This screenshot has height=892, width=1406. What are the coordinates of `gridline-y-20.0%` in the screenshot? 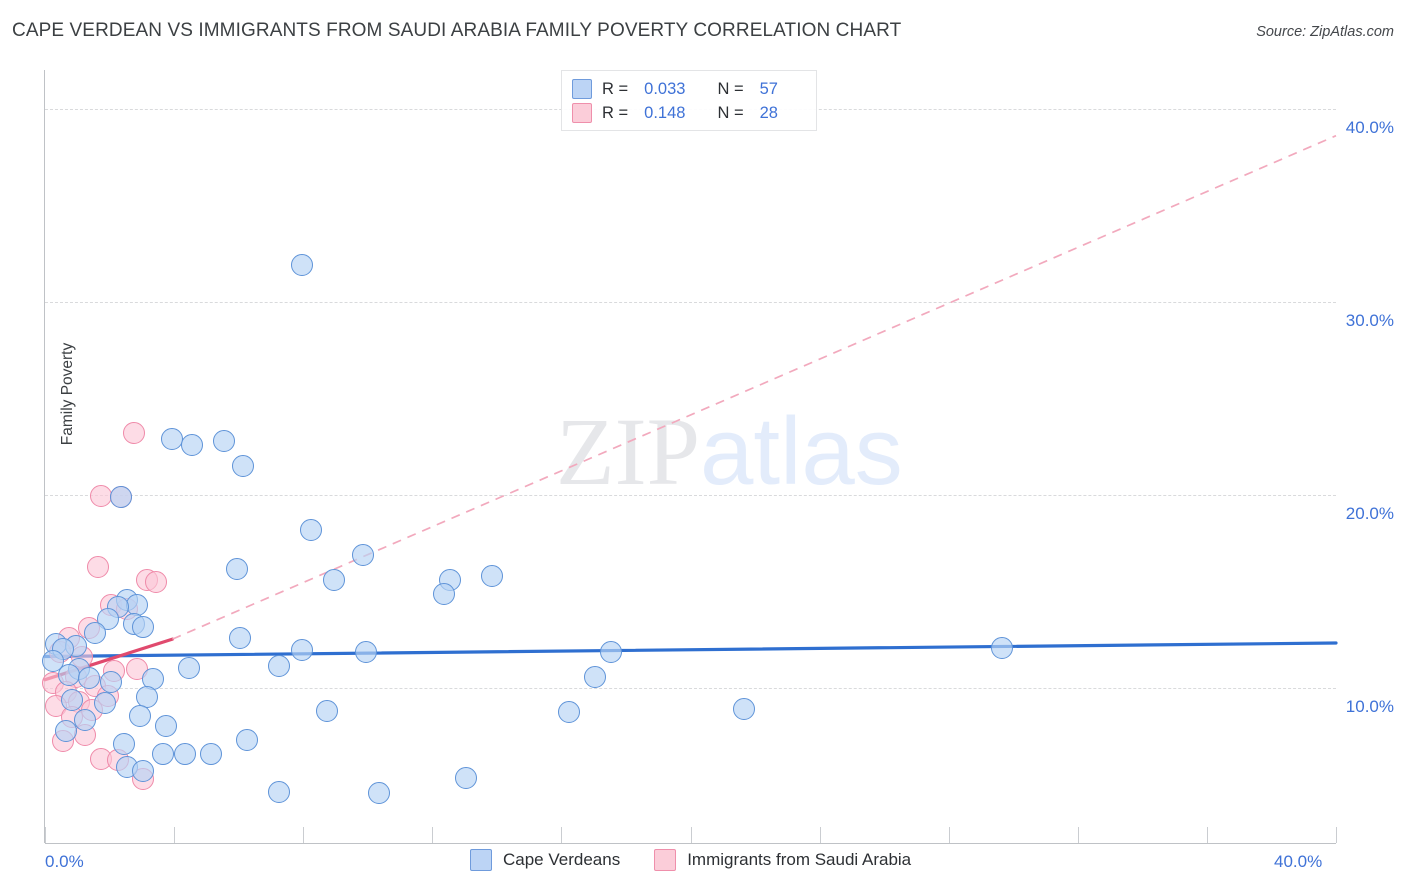 It's located at (690, 496).